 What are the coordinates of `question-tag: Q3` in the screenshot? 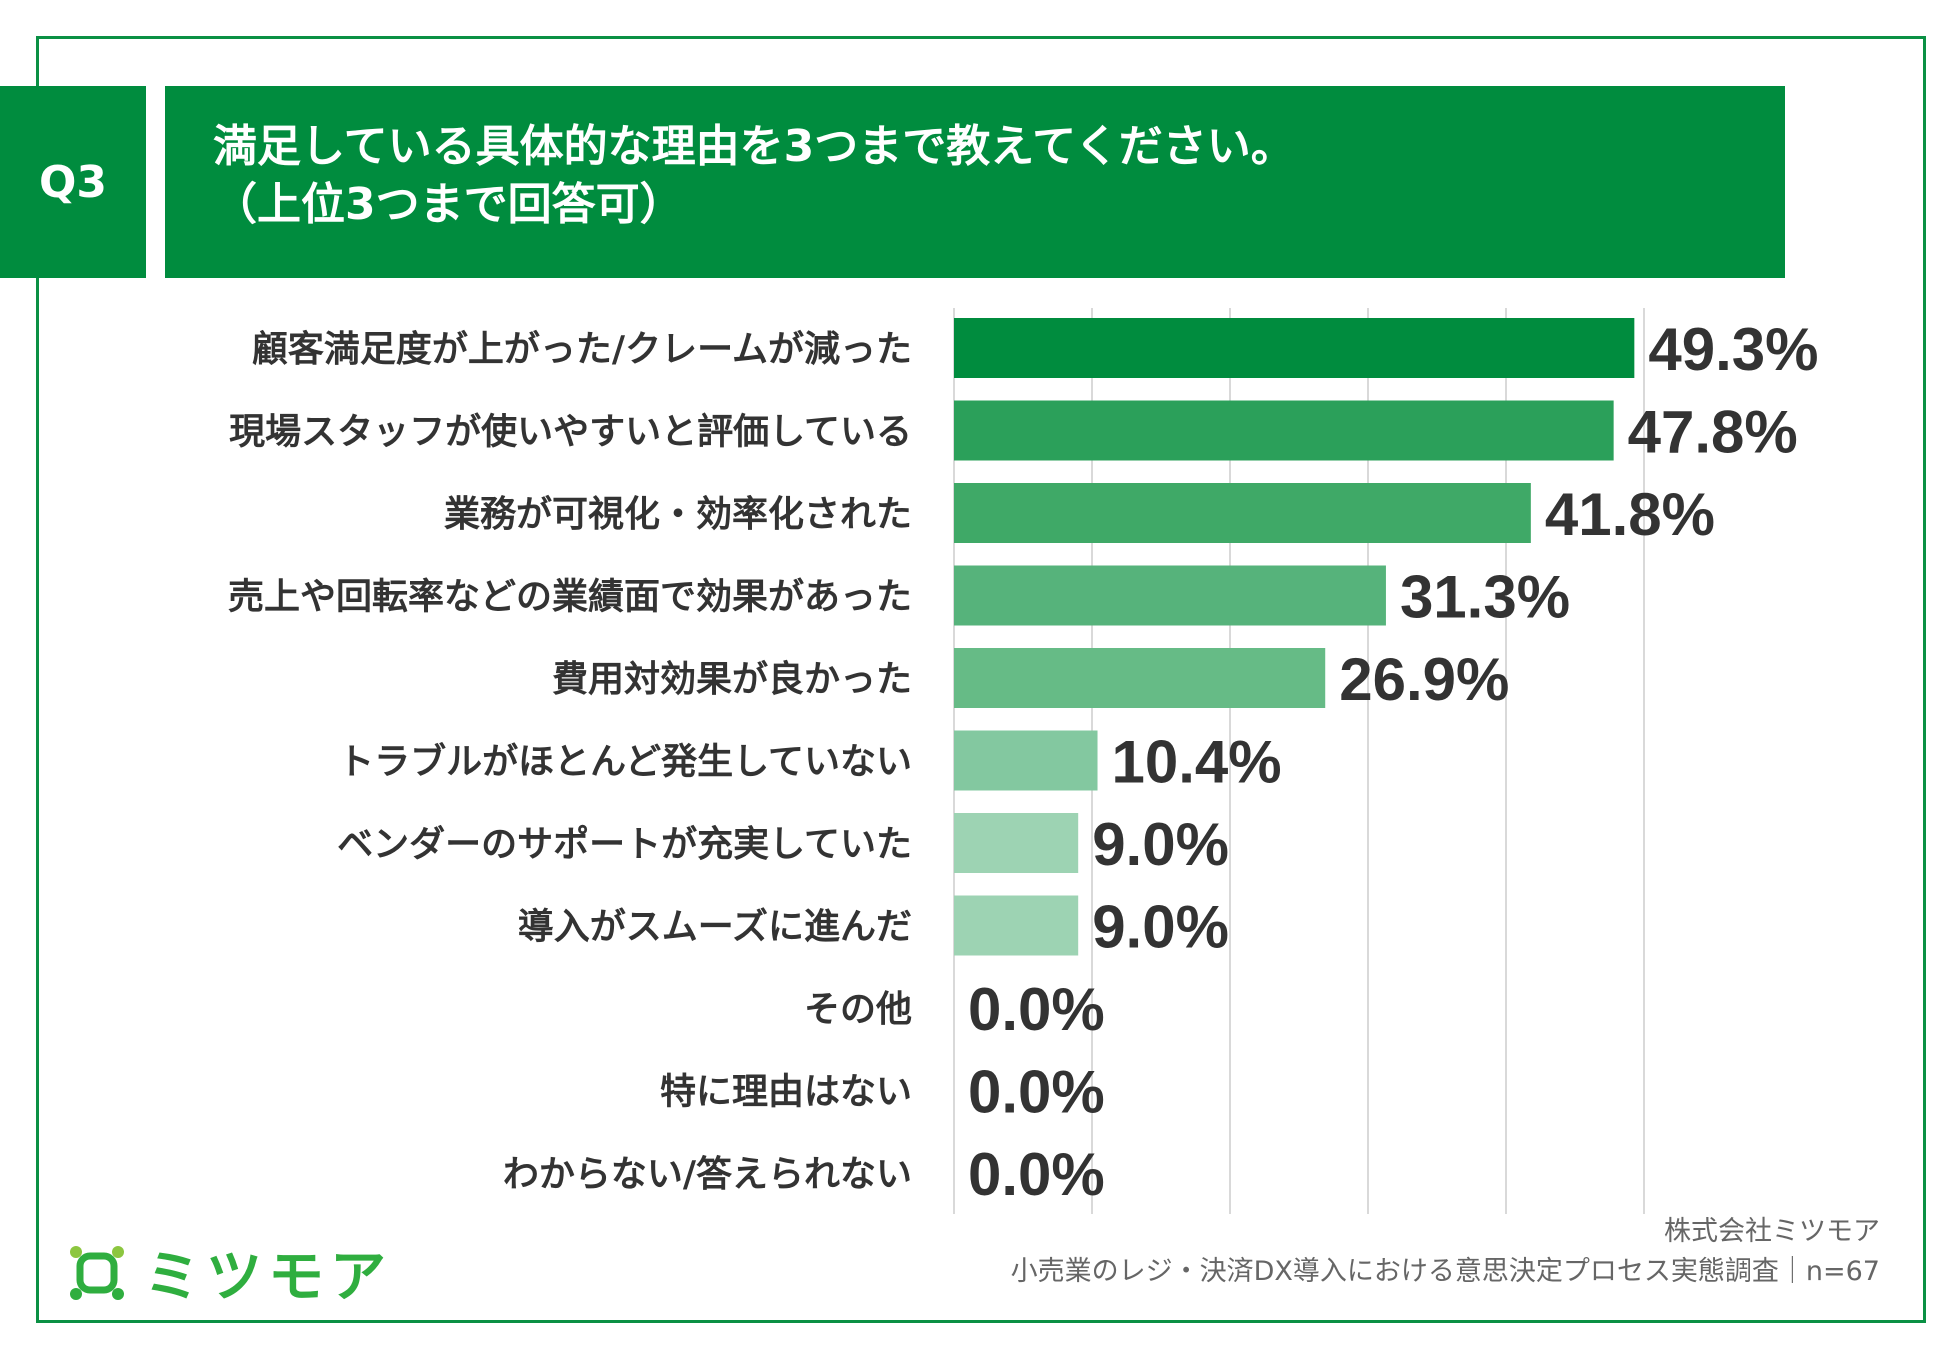 It's located at (73, 182).